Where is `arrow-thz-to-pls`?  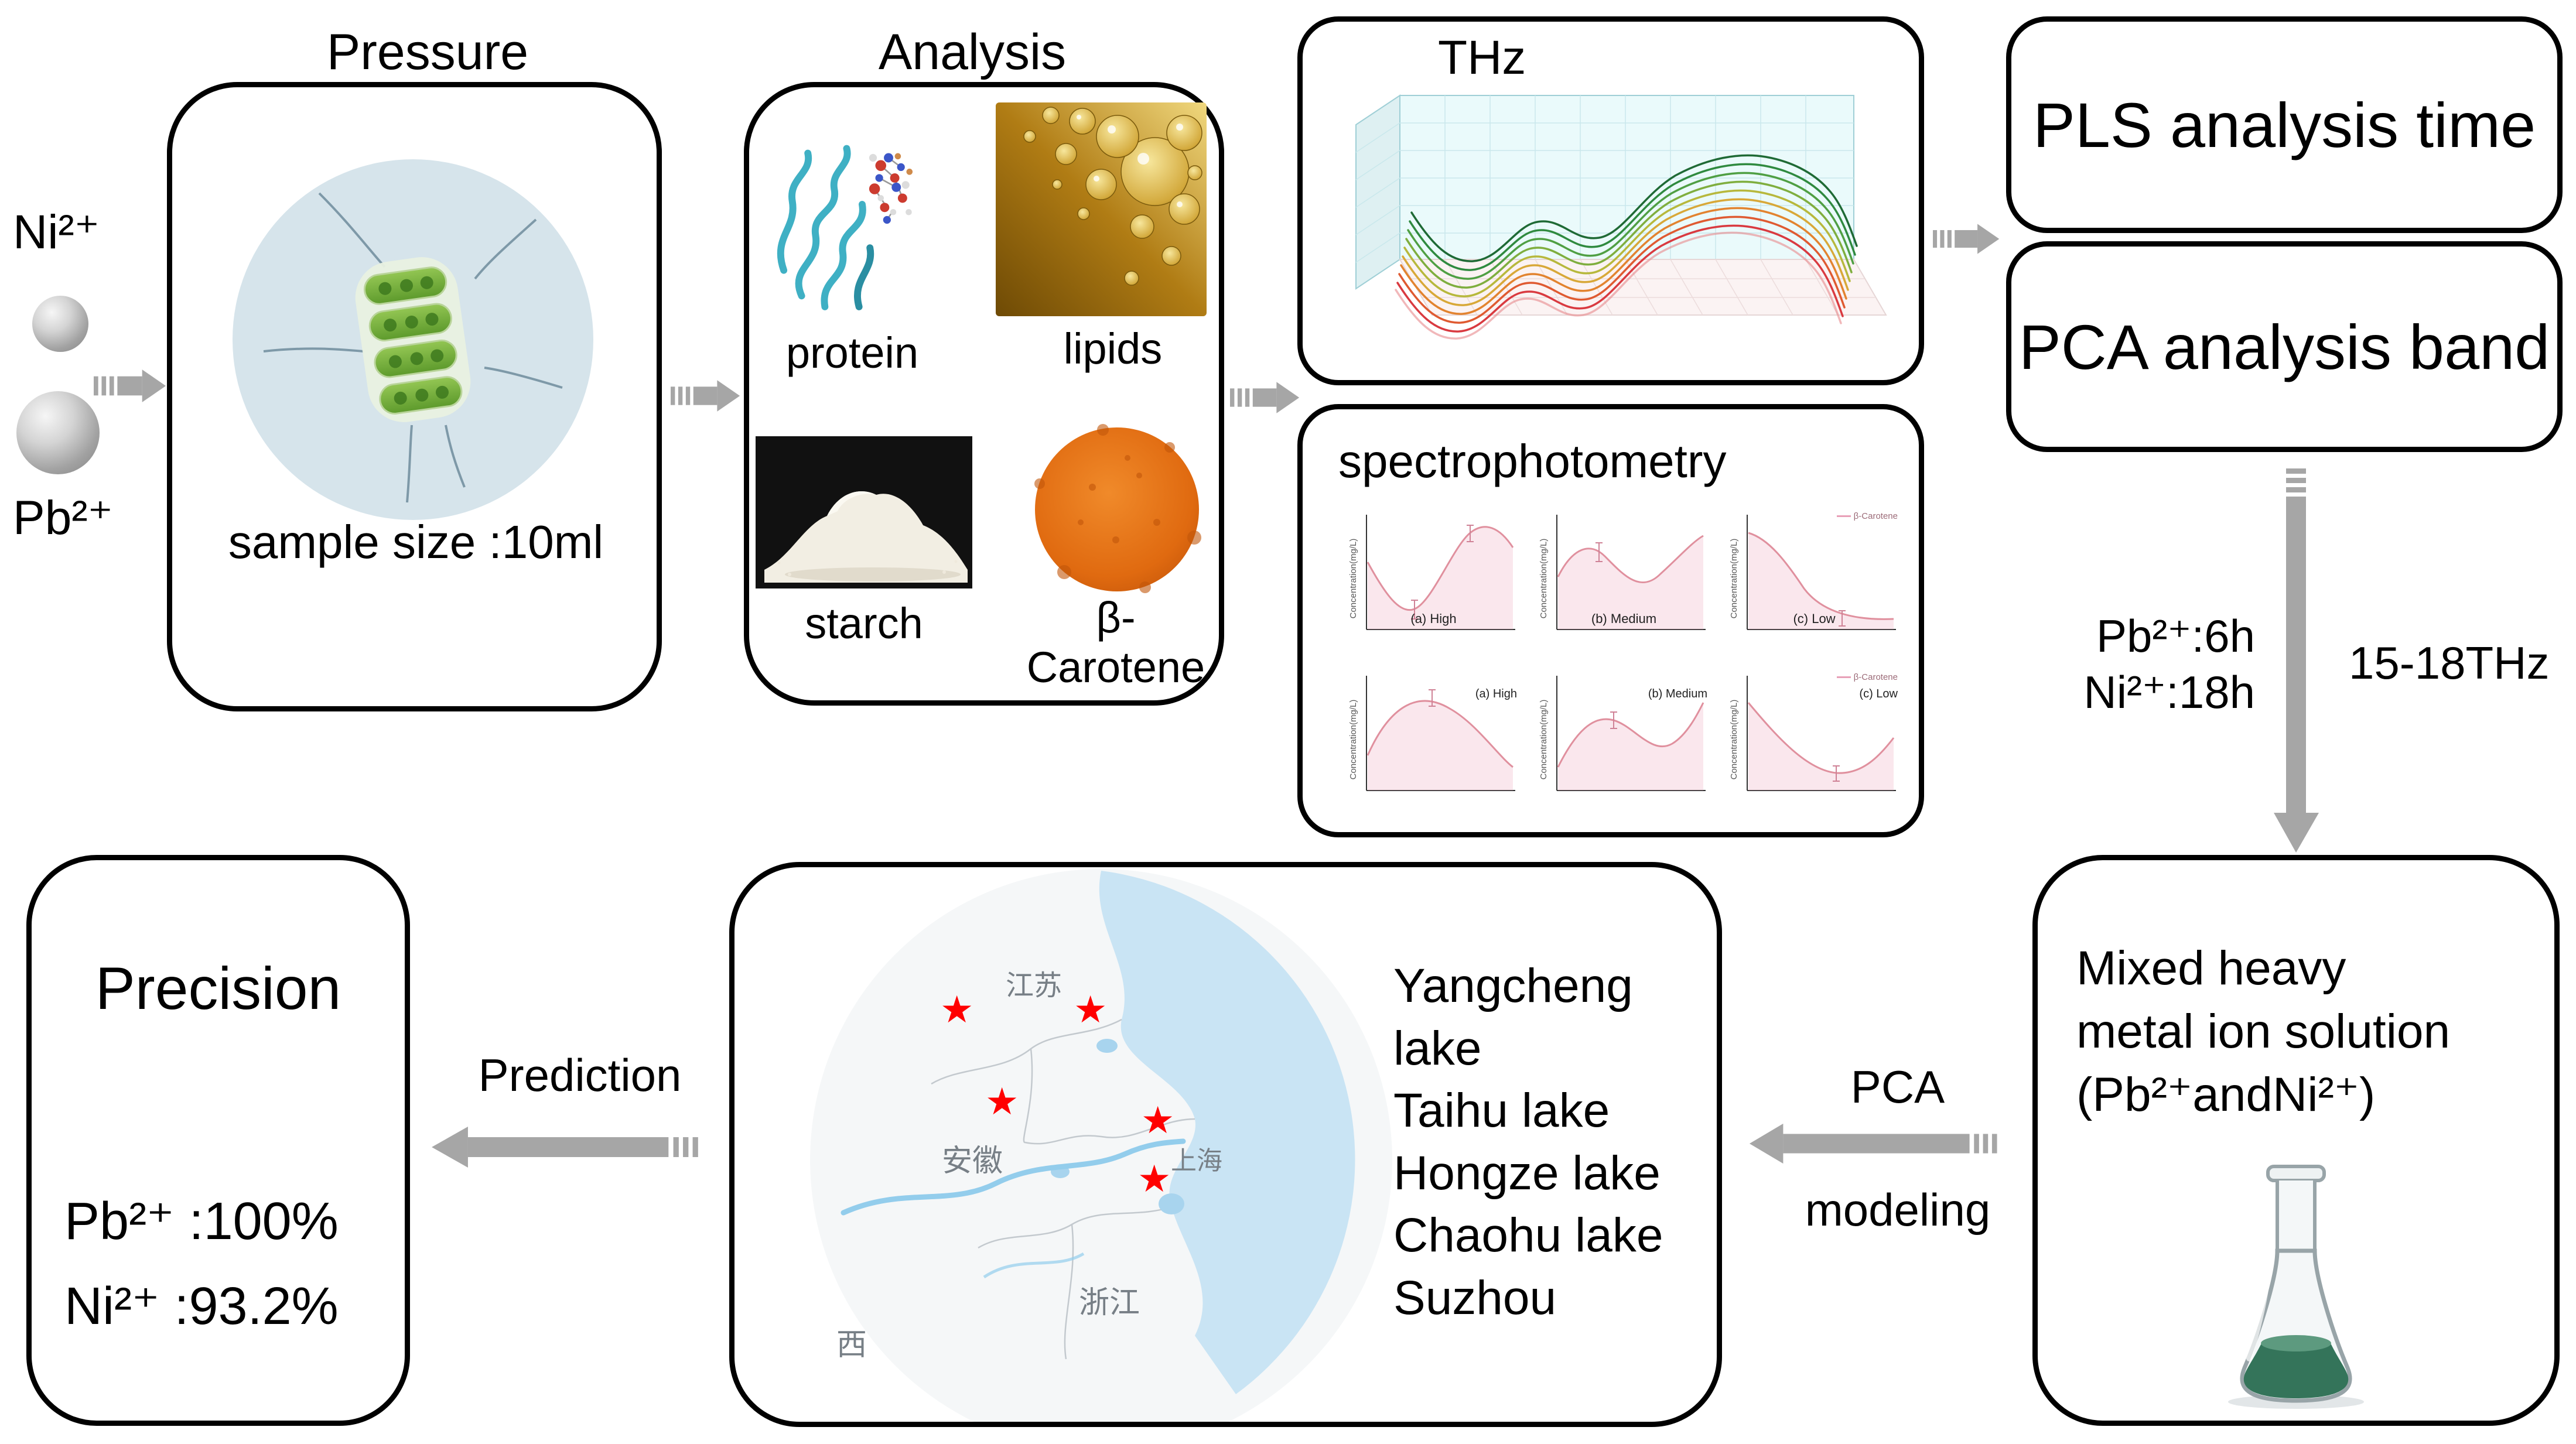
arrow-thz-to-pls is located at coordinates (1967, 239).